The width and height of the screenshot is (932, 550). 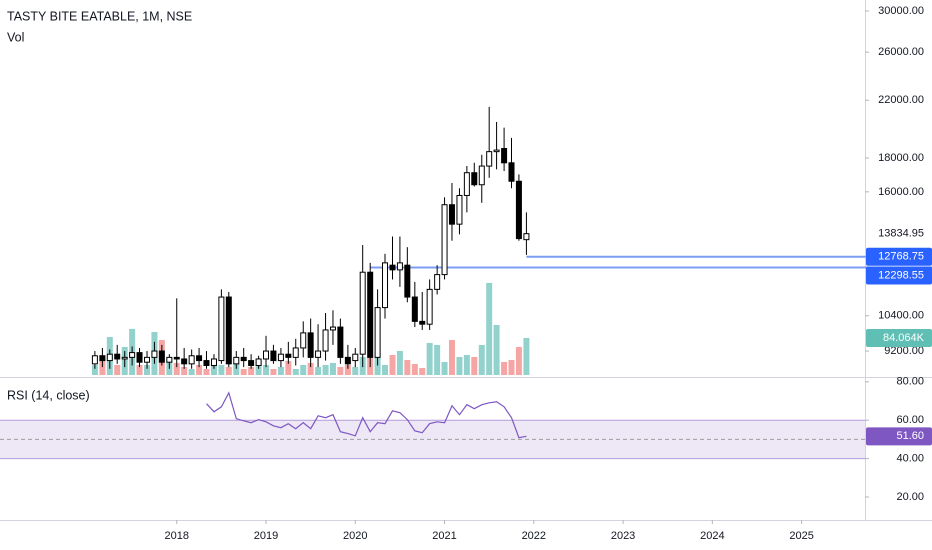 What do you see at coordinates (901, 257) in the screenshot?
I see `level-label: 12768.75` at bounding box center [901, 257].